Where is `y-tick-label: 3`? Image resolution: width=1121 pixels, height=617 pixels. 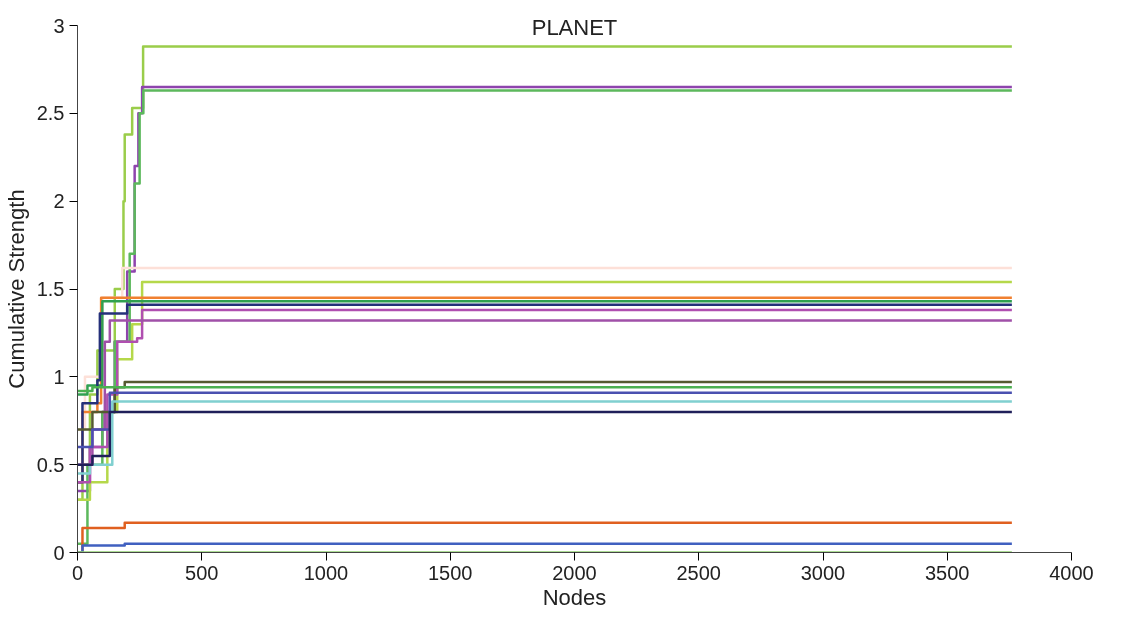 y-tick-label: 3 is located at coordinates (59, 25).